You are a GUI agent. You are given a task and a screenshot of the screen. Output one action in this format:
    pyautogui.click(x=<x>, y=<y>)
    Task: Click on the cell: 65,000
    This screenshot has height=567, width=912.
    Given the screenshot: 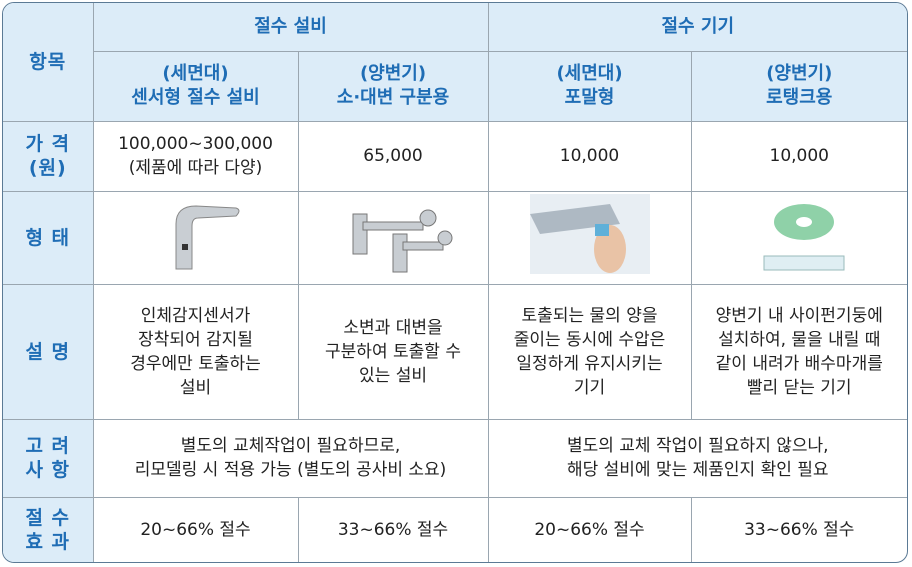 What is the action you would take?
    pyautogui.click(x=393, y=156)
    